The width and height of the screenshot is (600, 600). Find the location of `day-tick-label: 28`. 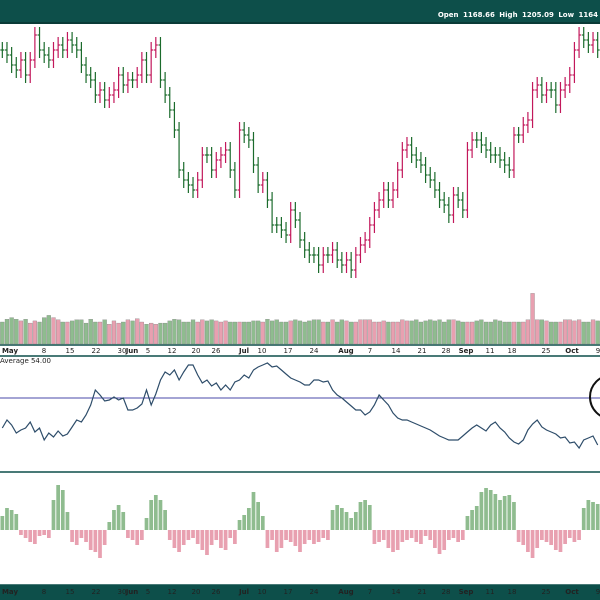

day-tick-label: 28 is located at coordinates (446, 351).